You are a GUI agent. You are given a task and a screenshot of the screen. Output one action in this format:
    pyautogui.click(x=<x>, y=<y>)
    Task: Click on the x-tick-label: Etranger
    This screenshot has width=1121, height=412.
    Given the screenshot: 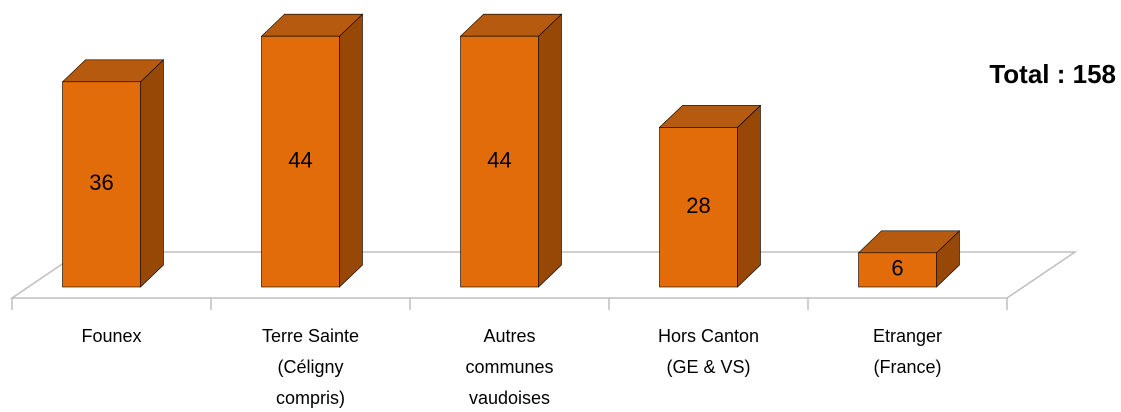 What is the action you would take?
    pyautogui.click(x=907, y=336)
    